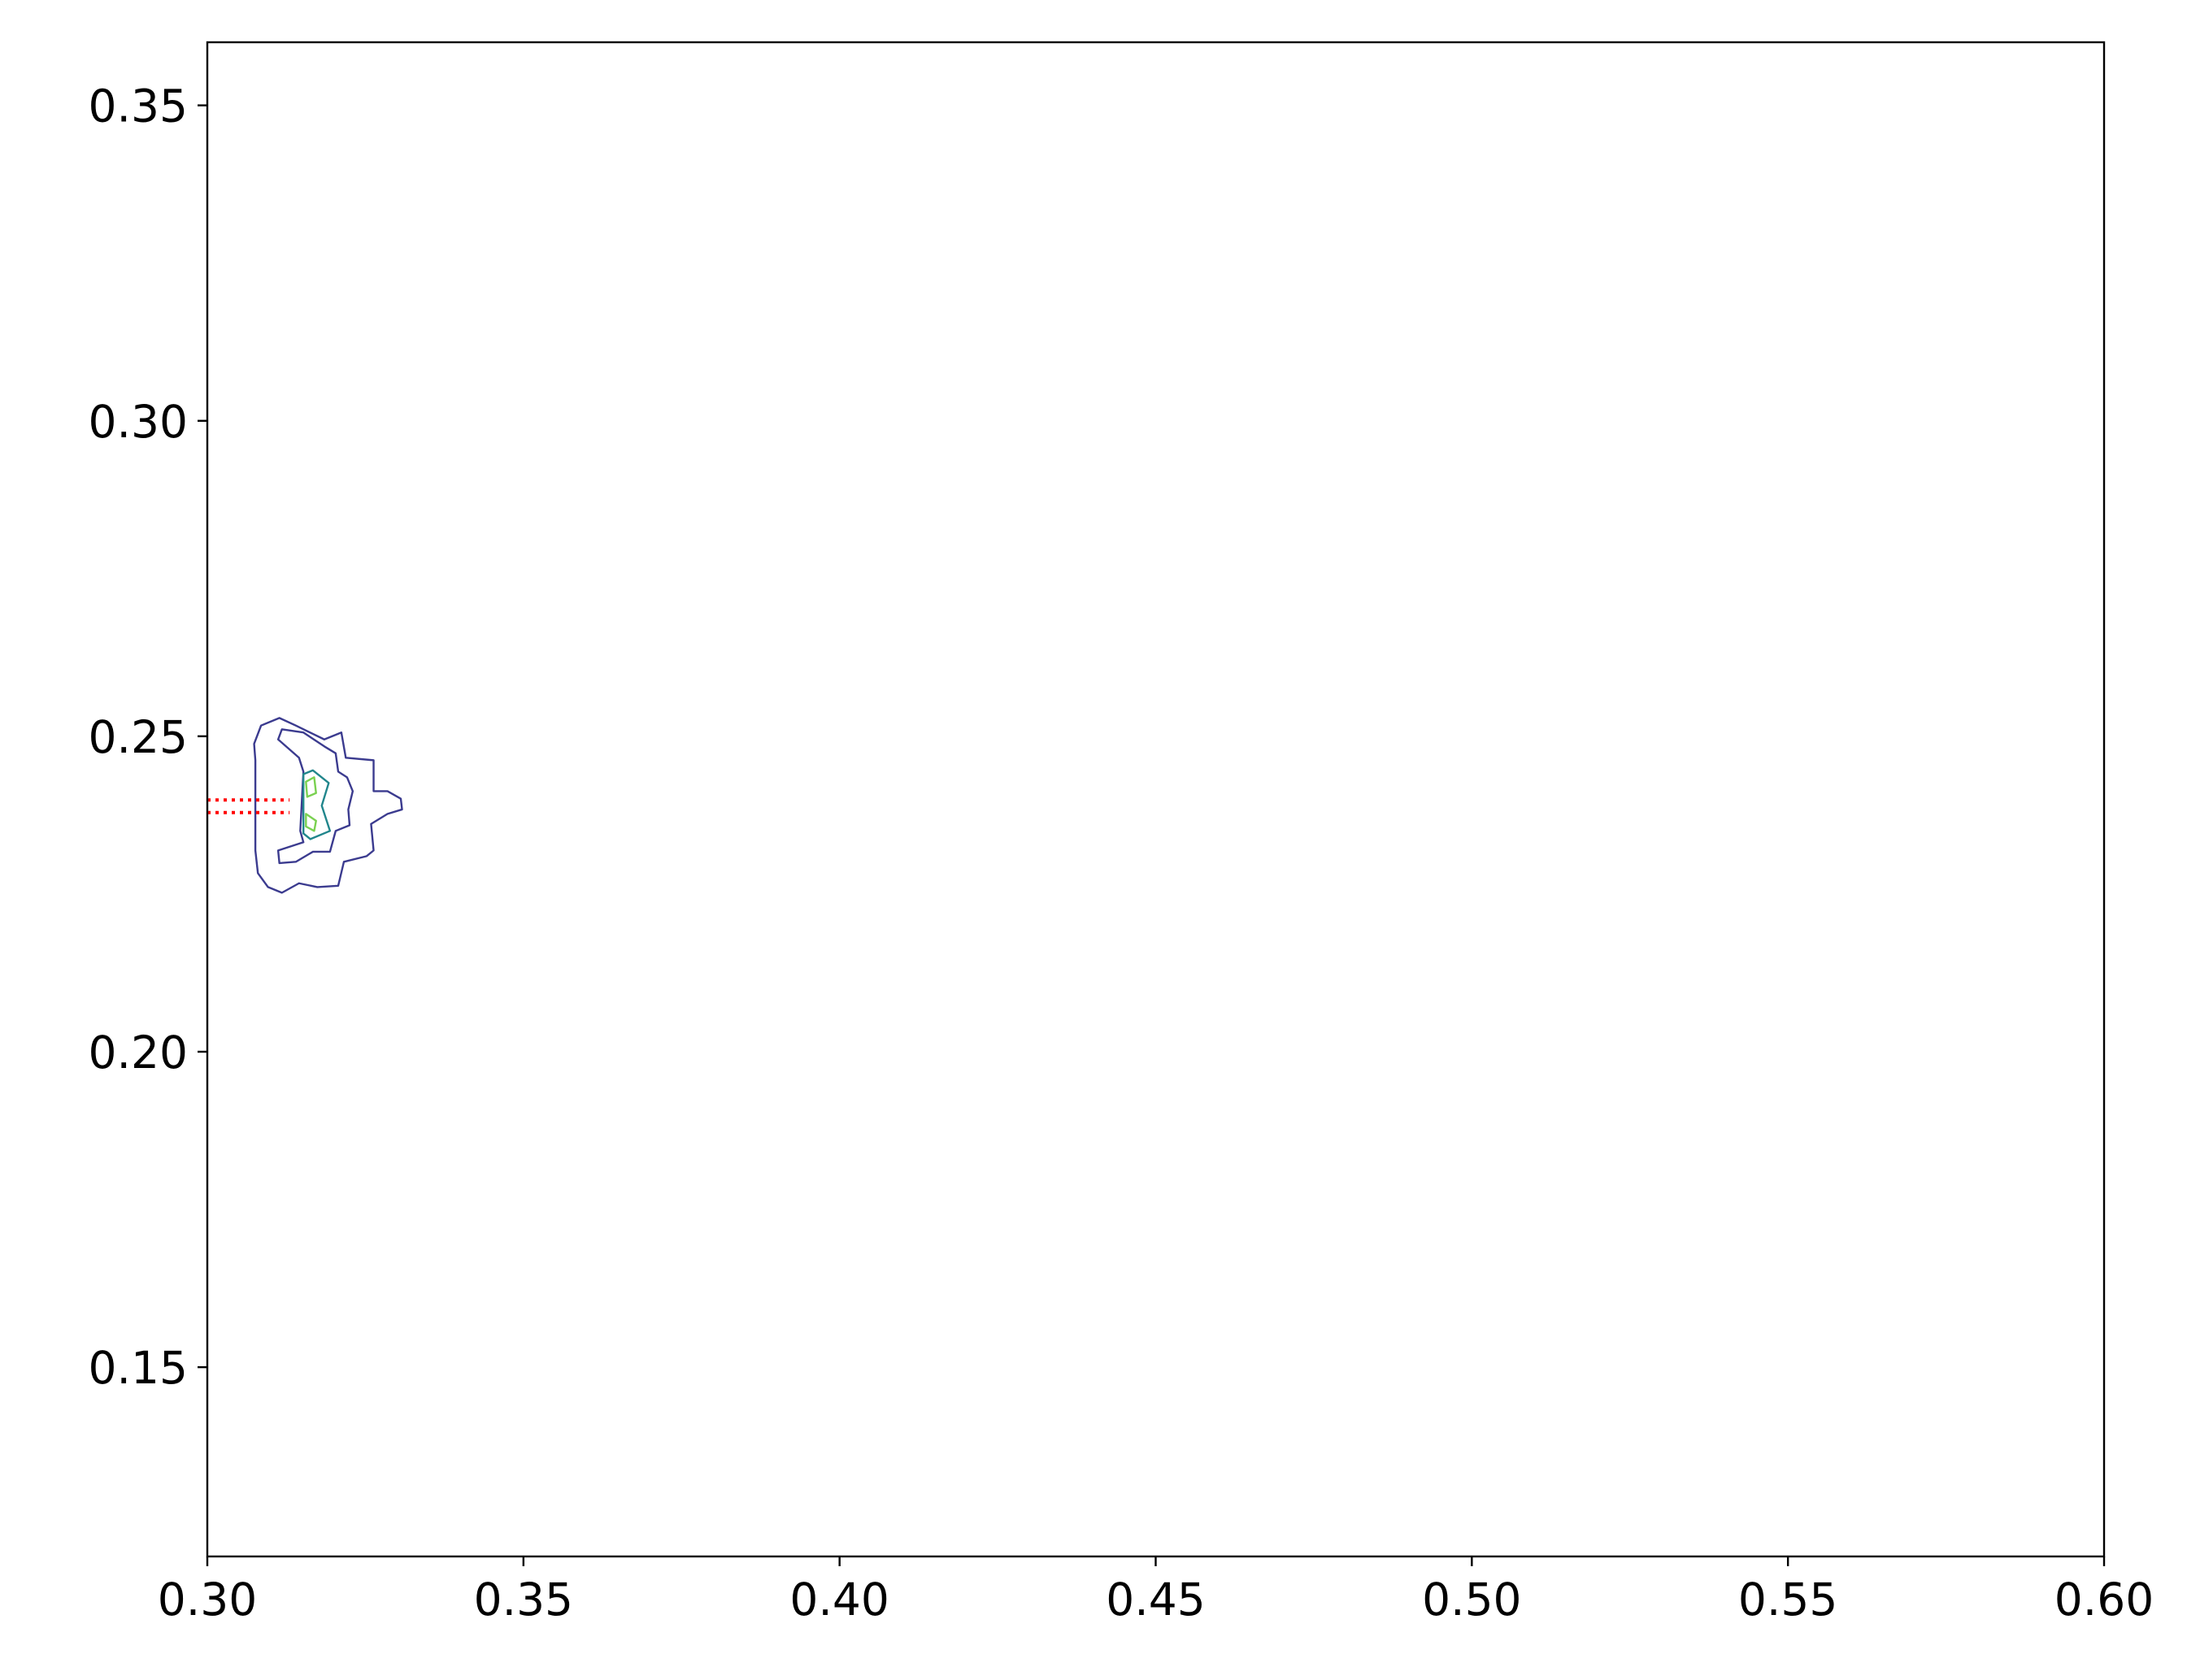 The height and width of the screenshot is (1680, 2187). I want to click on x-tick-label: 0.55, so click(1787, 1600).